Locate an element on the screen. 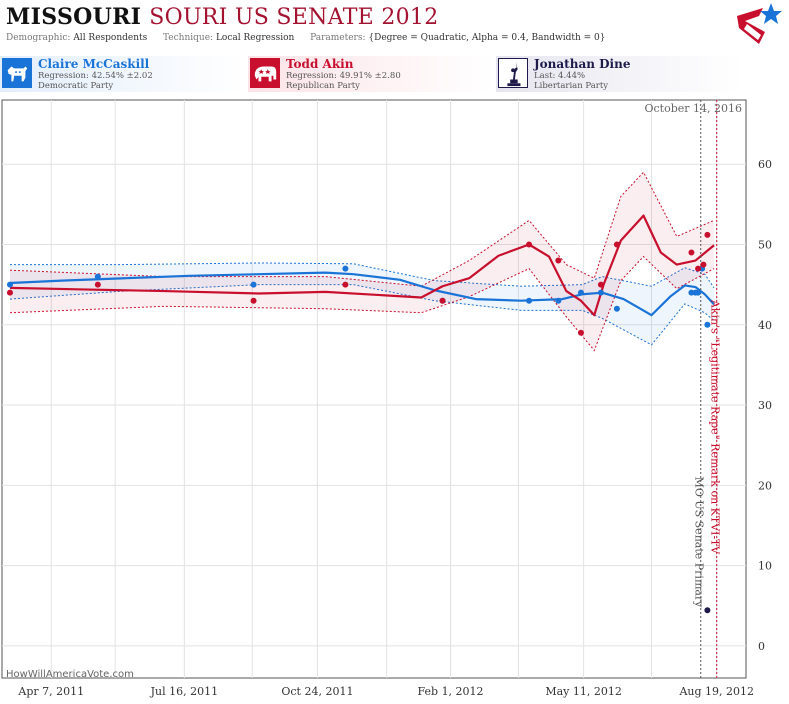 This screenshot has width=789, height=704. technique-label: Technique: is located at coordinates (188, 38).